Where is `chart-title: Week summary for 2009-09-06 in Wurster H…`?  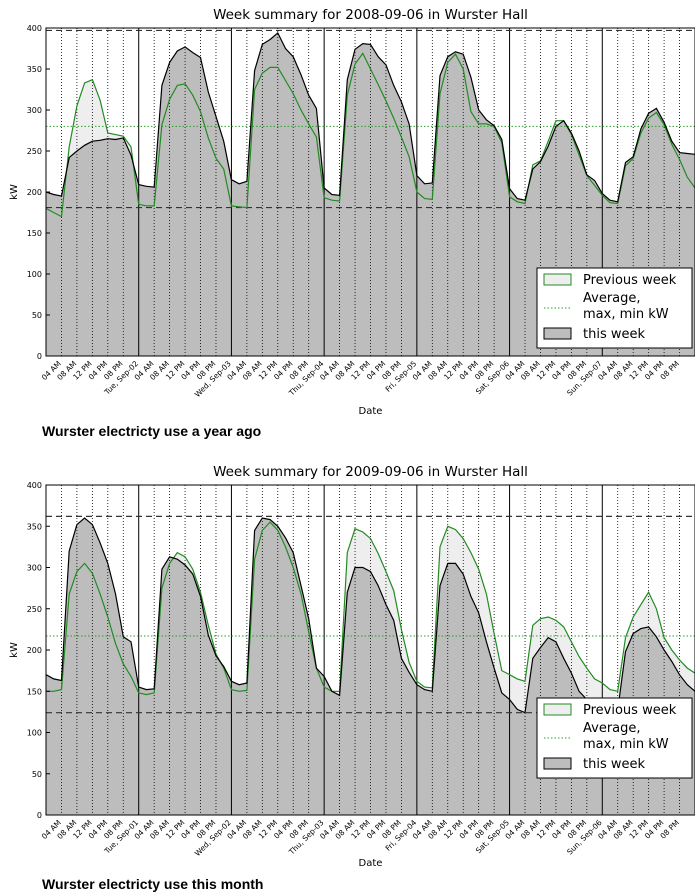
chart-title: Week summary for 2009-09-06 in Wurster H… is located at coordinates (370, 472).